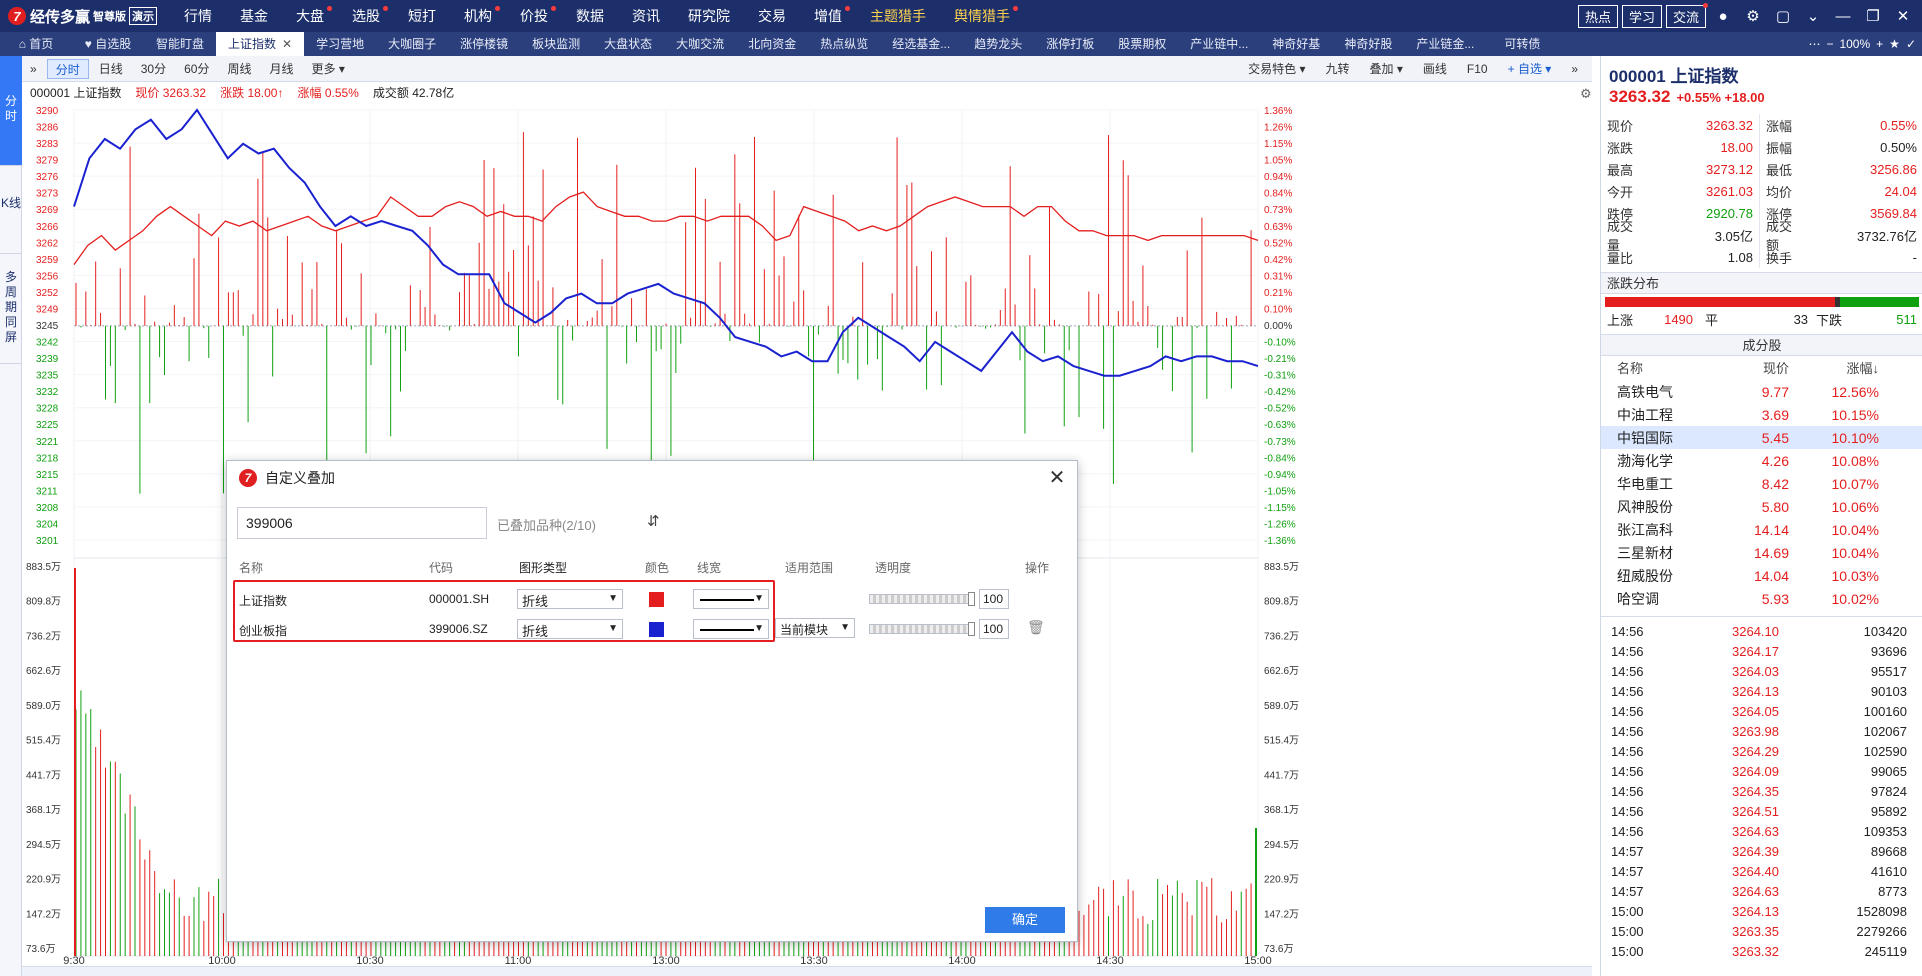  Describe the element at coordinates (709, 16) in the screenshot. I see `menu-item: 研究院` at that location.